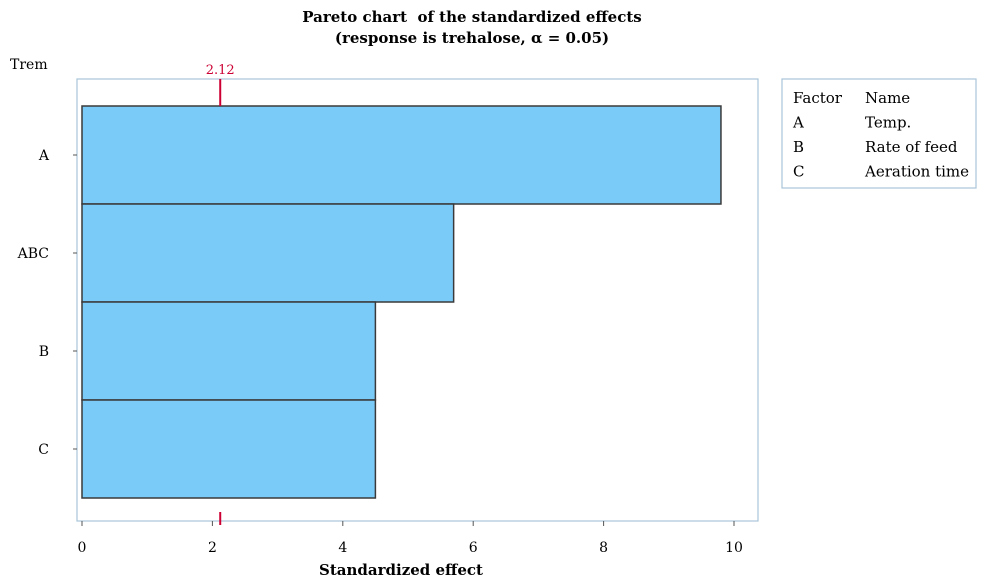 This screenshot has width=1000, height=585. What do you see at coordinates (911, 147) in the screenshot?
I see `legend-cell: Rate of feed` at bounding box center [911, 147].